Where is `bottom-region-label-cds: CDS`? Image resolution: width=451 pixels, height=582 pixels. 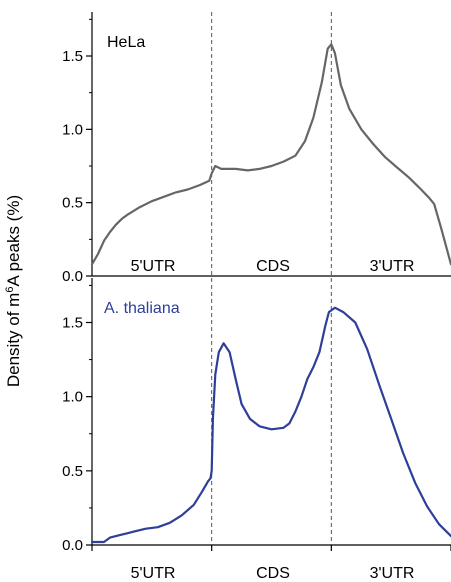
bottom-region-label-cds: CDS is located at coordinates (273, 573).